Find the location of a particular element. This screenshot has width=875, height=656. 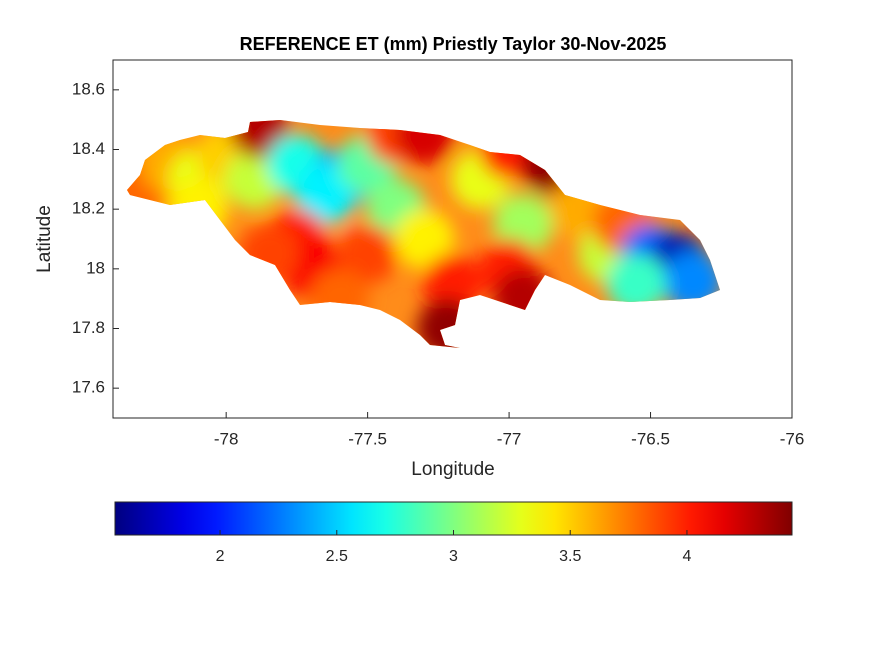

y-tick-label: 17.8 is located at coordinates (88, 327).